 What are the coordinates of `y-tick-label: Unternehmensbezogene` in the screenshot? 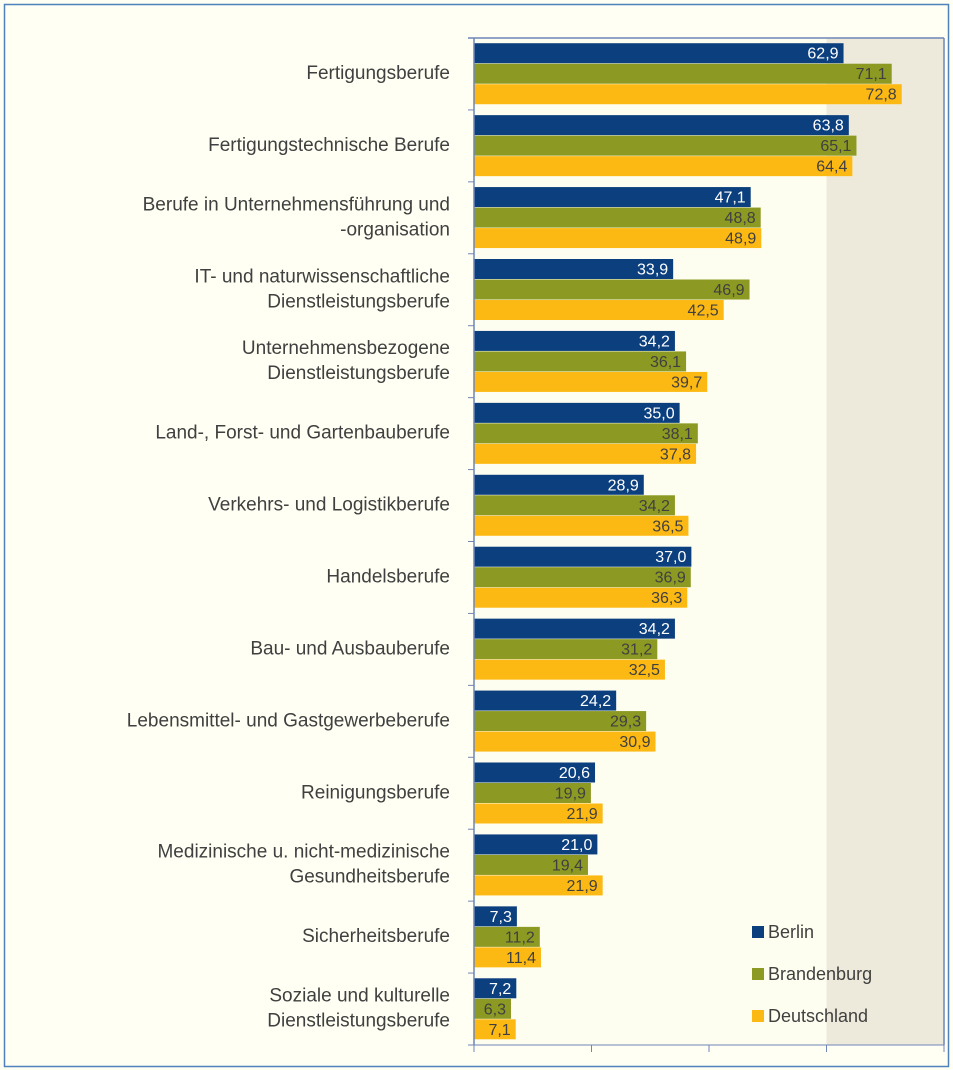 It's located at (346, 348).